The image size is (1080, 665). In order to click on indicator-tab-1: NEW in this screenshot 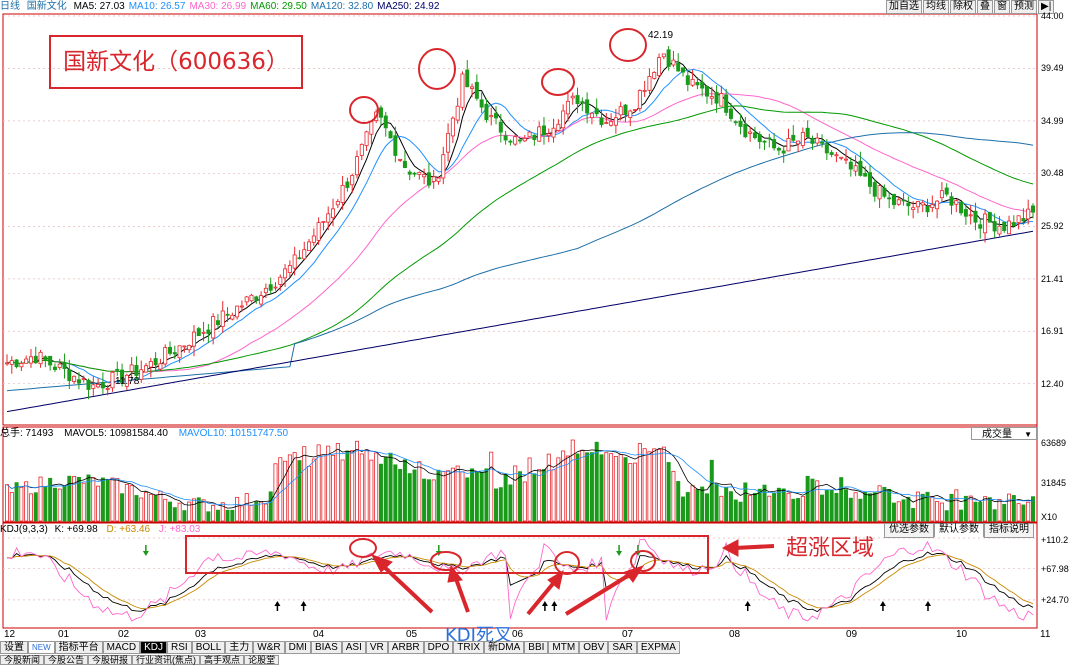, I will do `click(41, 647)`.